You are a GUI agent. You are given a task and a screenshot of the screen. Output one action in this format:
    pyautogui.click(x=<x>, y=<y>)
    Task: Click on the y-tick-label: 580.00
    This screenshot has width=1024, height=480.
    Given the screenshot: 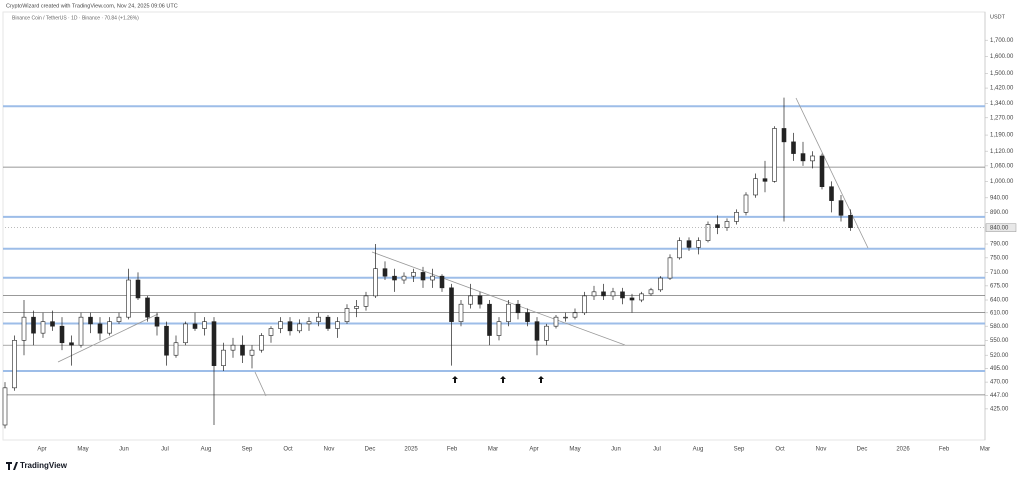 What is the action you would take?
    pyautogui.click(x=999, y=327)
    